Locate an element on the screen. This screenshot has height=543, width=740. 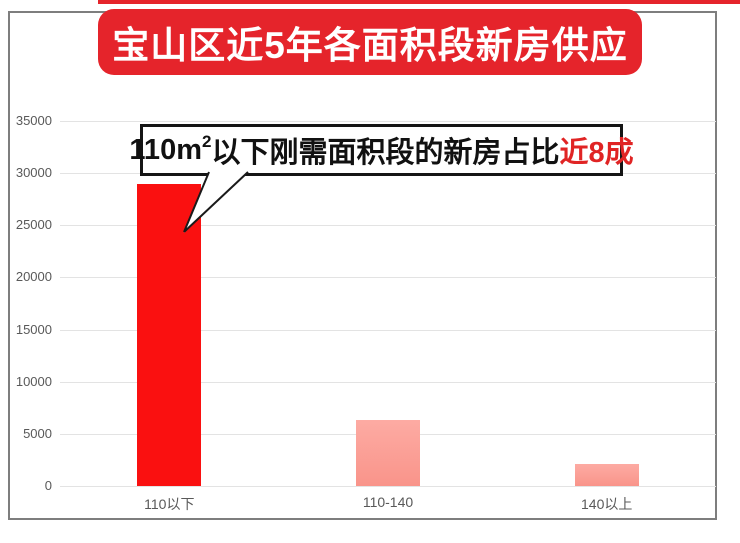
chart-title: 宝山区近5年各面积段新房供应 is located at coordinates (370, 45).